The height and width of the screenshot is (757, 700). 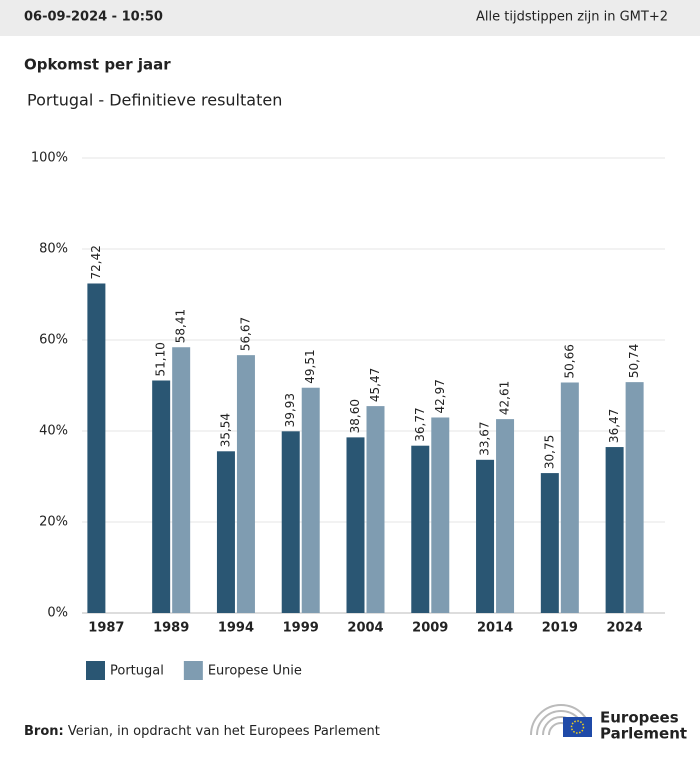 What do you see at coordinates (301, 628) in the screenshot?
I see `x-tick-label: 1999` at bounding box center [301, 628].